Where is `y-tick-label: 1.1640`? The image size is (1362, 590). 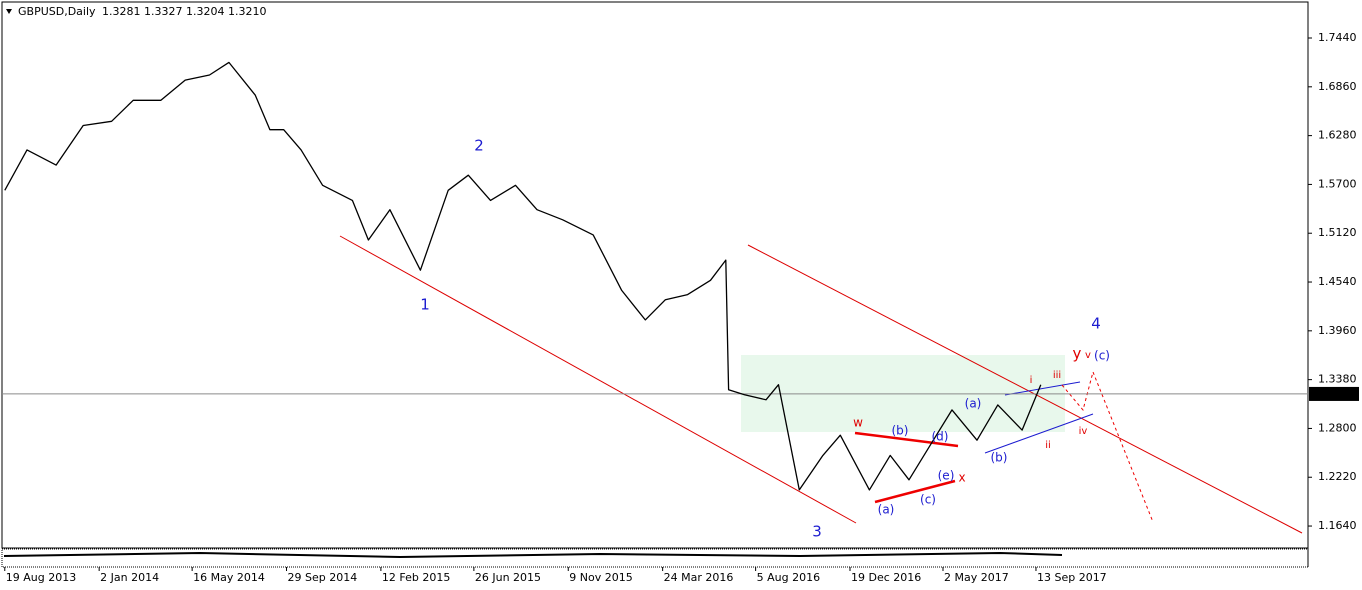
y-tick-label: 1.1640 is located at coordinates (1337, 525).